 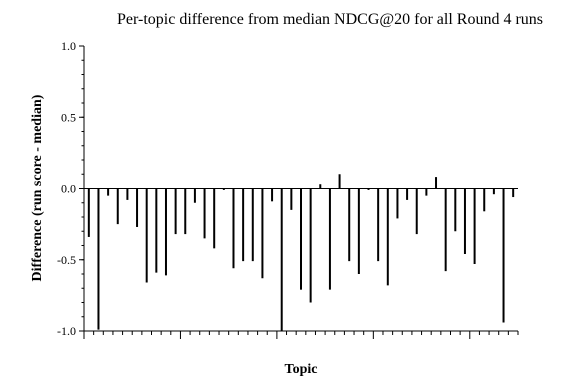 I want to click on y-tick-label: 0.5, so click(x=68, y=117).